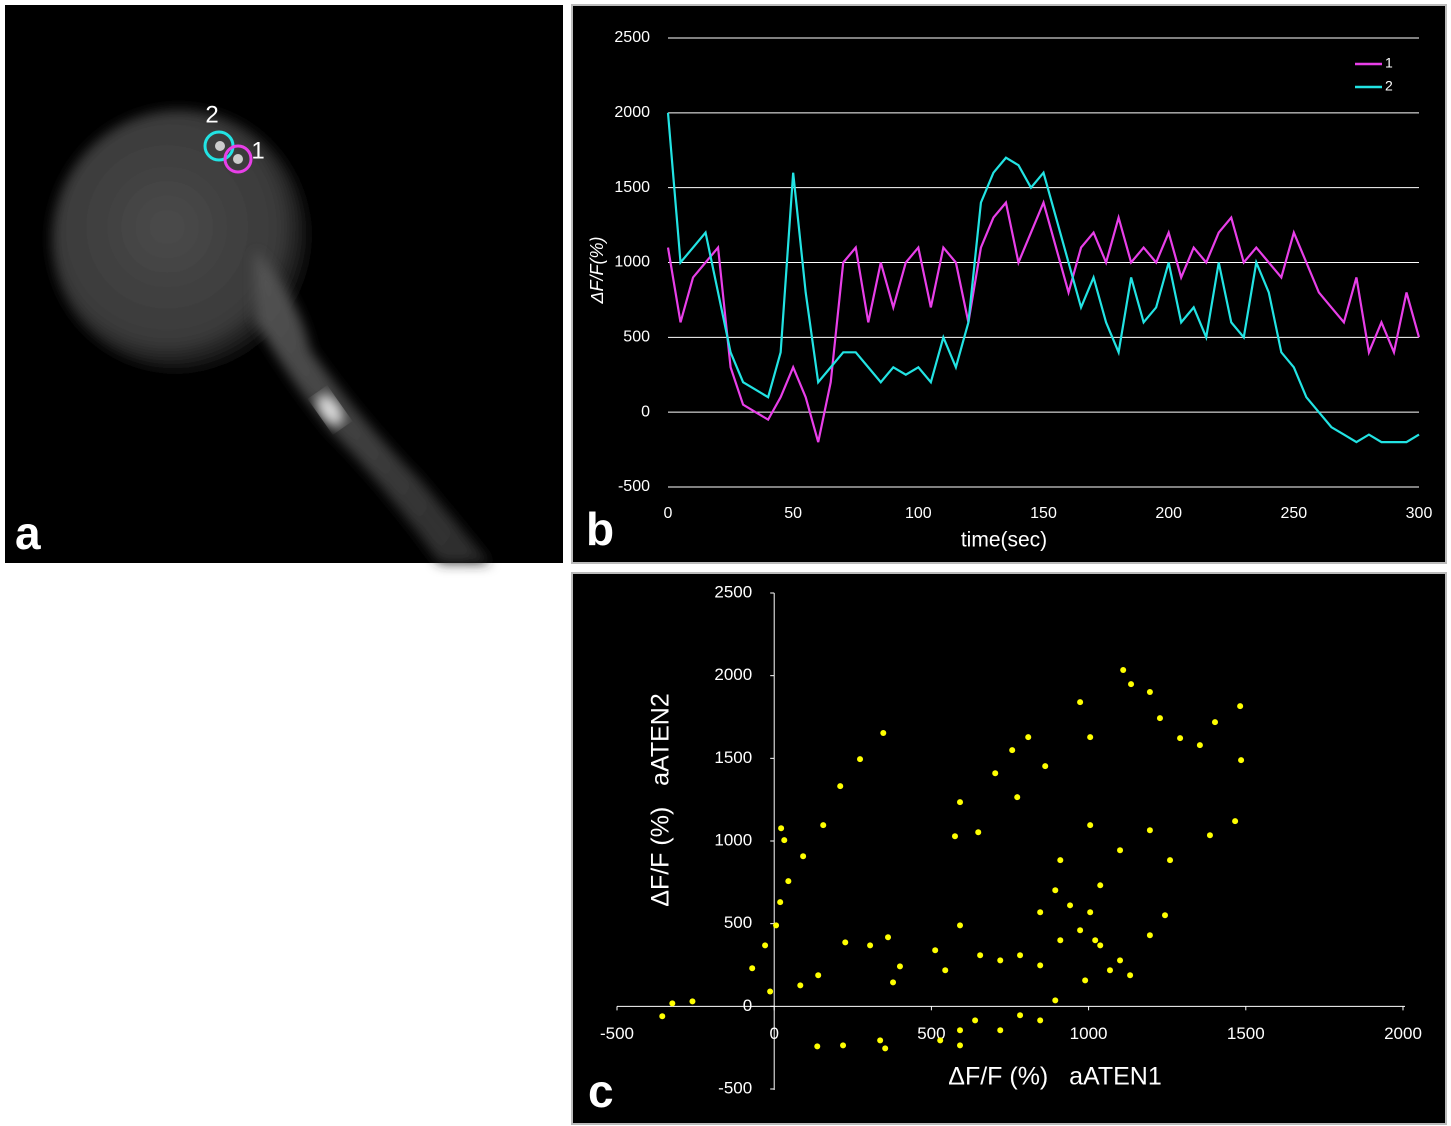 Image resolution: width=1451 pixels, height=1126 pixels. Describe the element at coordinates (661, 799) in the screenshot. I see `y-axis-title: ΔF/F (%) aATEN2` at that location.